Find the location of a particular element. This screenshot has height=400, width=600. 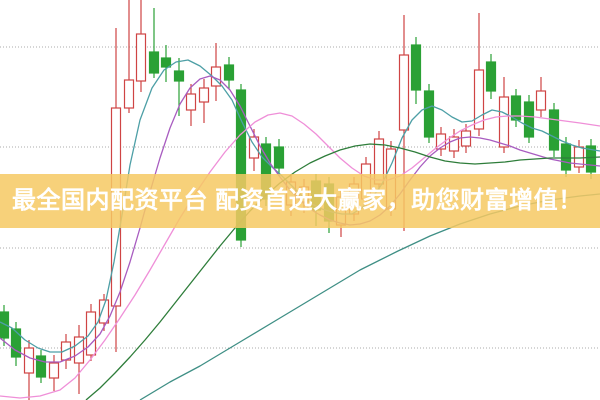

ad-banner-text: 最全国内配资平台 配资首选大赢家，助您财富增值！ is located at coordinates (297, 200).